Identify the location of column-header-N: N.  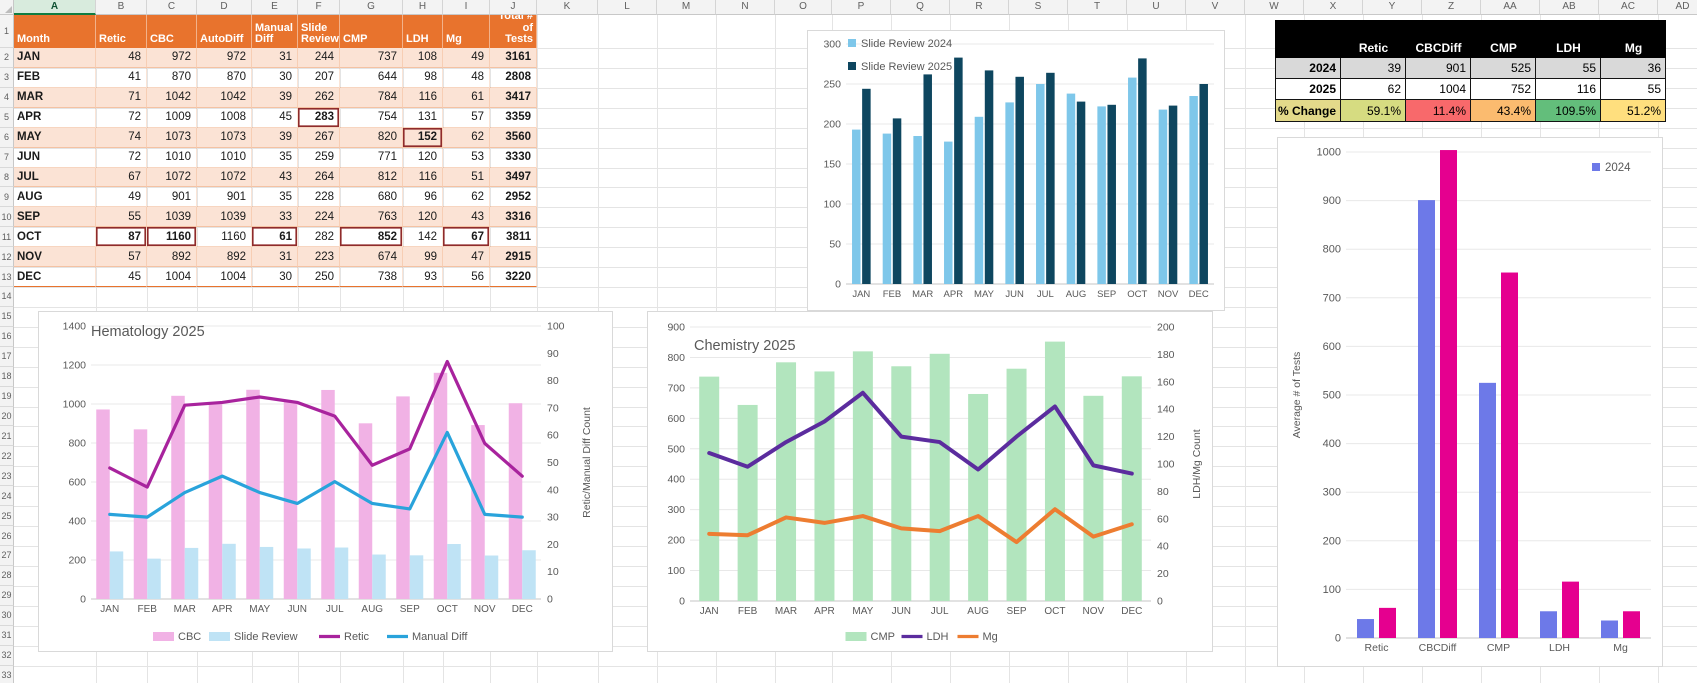
(745, 7).